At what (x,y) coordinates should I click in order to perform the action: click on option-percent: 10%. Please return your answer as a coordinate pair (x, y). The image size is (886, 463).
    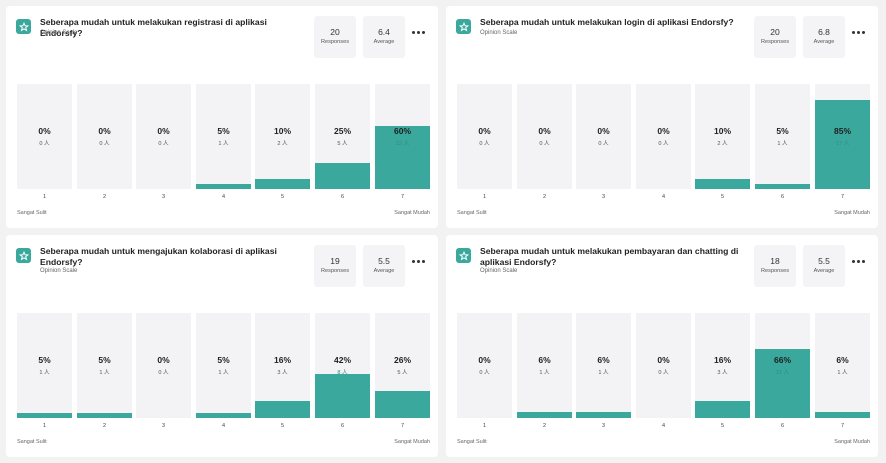
    Looking at the image, I should click on (282, 131).